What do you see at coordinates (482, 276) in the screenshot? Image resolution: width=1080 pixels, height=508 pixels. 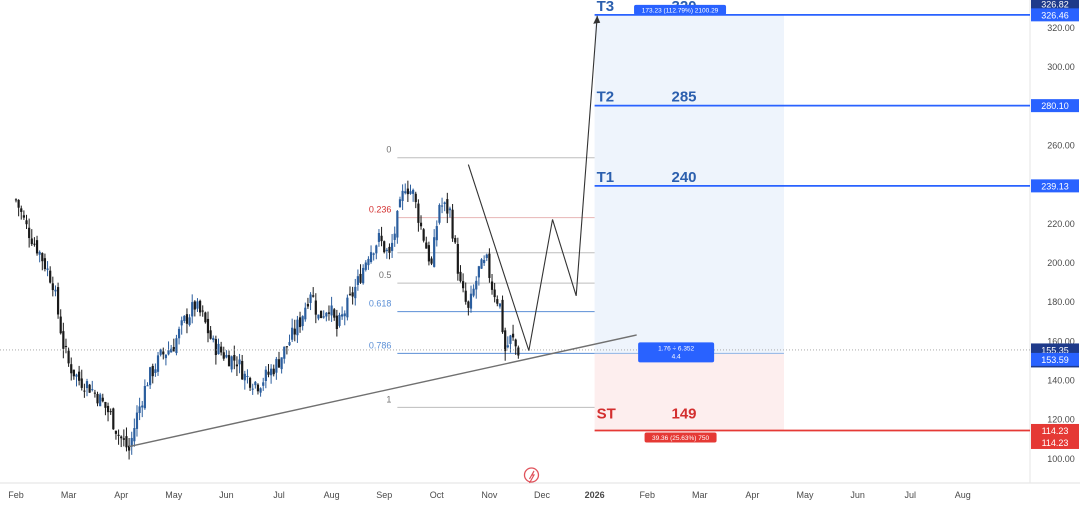 I see `fib-retracement: 0 0.236 0.5 0.618 0.786 1` at bounding box center [482, 276].